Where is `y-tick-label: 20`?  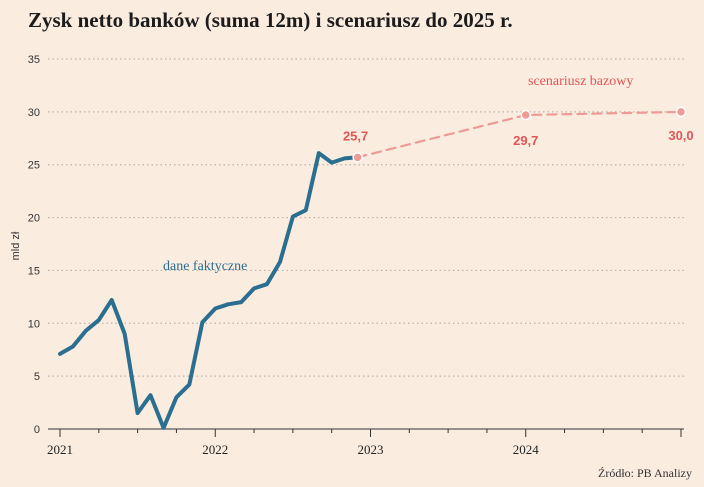 y-tick-label: 20 is located at coordinates (34, 219).